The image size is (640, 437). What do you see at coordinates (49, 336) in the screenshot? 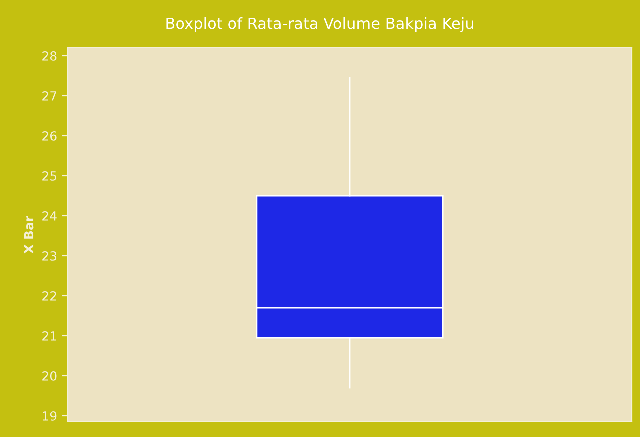
I see `y-tick-label: 21` at bounding box center [49, 336].